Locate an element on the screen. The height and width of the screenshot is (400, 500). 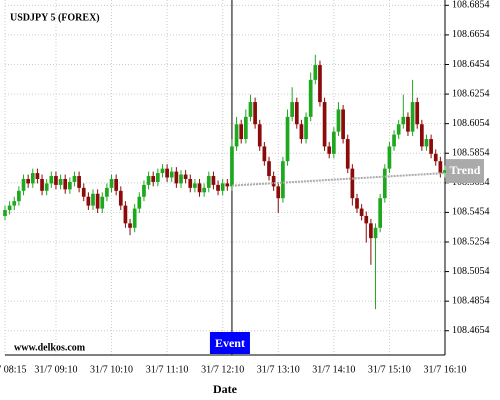
trend-label: Trend is located at coordinates (465, 170).